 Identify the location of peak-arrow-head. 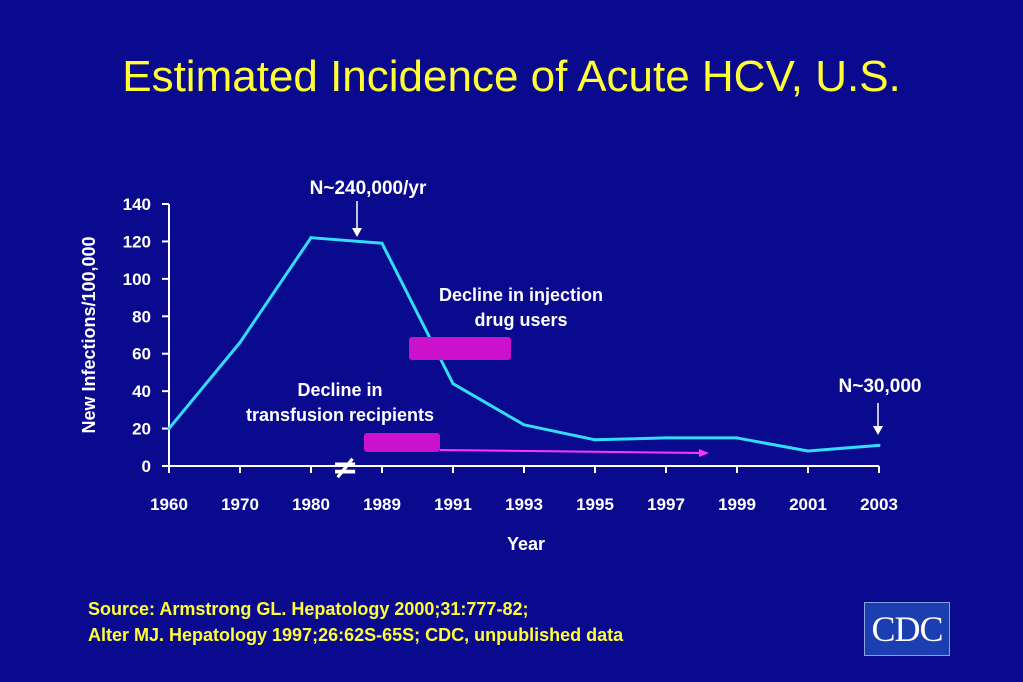
(357, 232).